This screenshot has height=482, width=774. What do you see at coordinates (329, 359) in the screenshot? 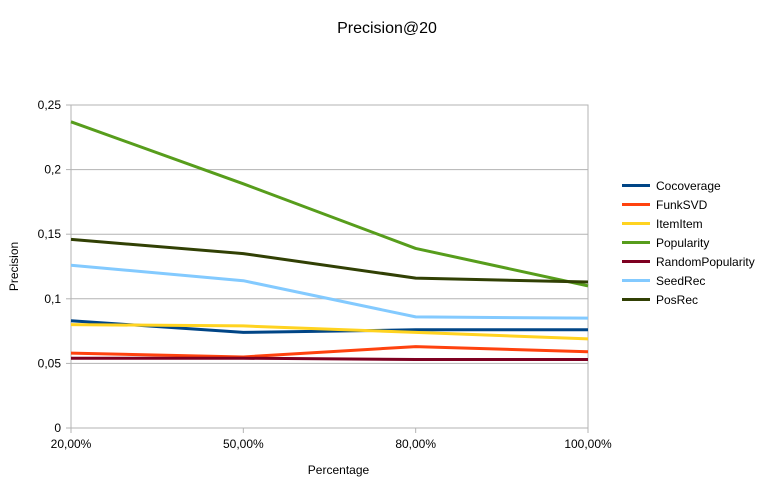
I see `series-line-randompopularity` at bounding box center [329, 359].